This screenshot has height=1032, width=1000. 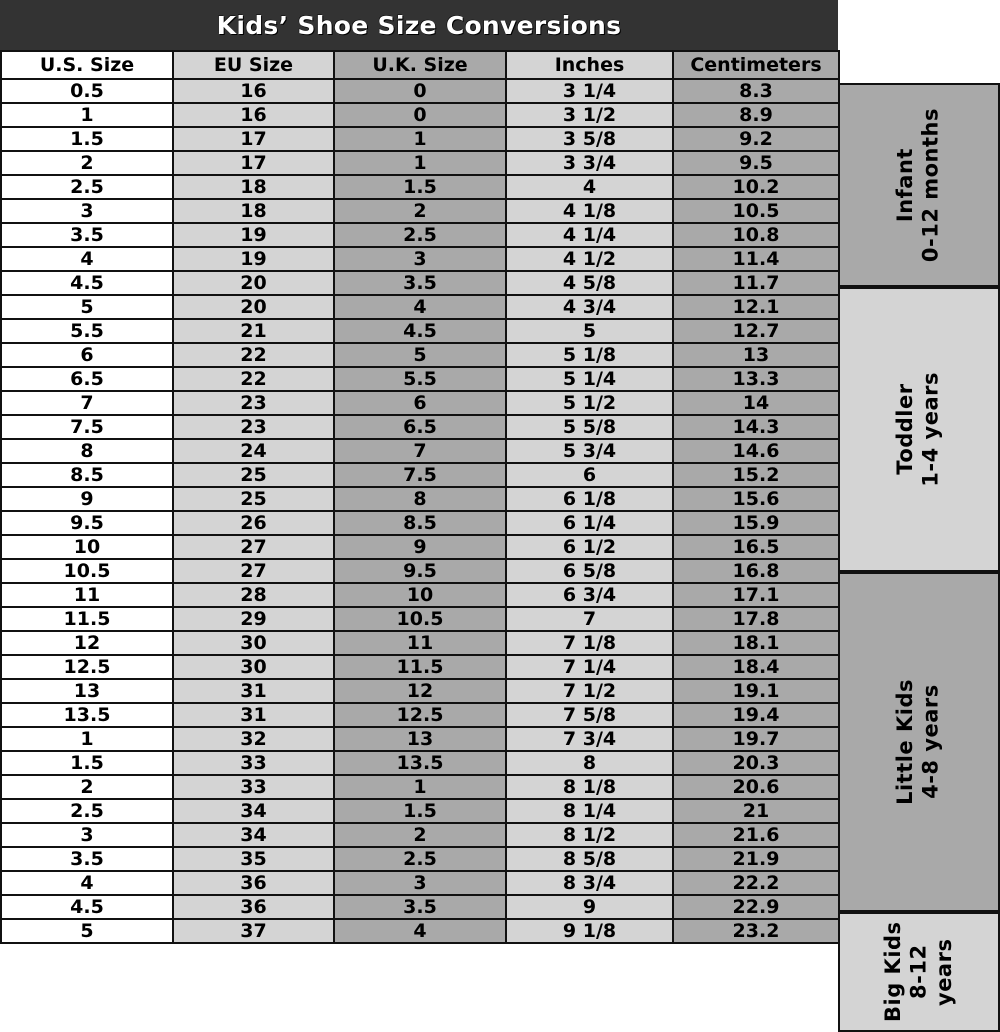 What do you see at coordinates (756, 65) in the screenshot?
I see `column-header-cm: Centimeters` at bounding box center [756, 65].